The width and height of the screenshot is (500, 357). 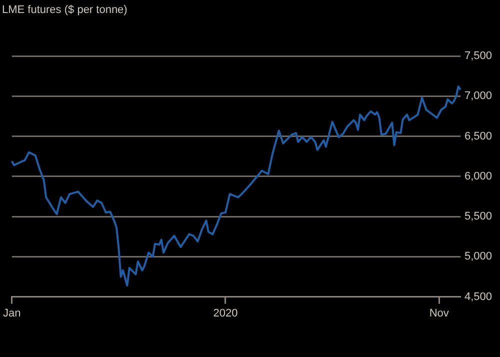 What do you see at coordinates (225, 313) in the screenshot?
I see `x-tick-label: 2020` at bounding box center [225, 313].